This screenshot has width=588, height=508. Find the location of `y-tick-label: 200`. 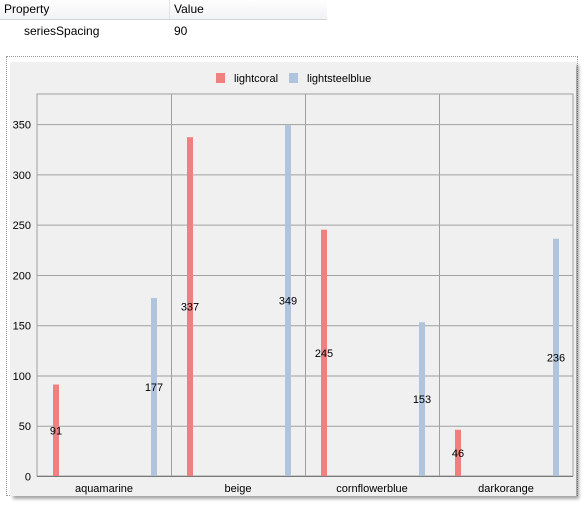

y-tick-label: 200 is located at coordinates (22, 276).